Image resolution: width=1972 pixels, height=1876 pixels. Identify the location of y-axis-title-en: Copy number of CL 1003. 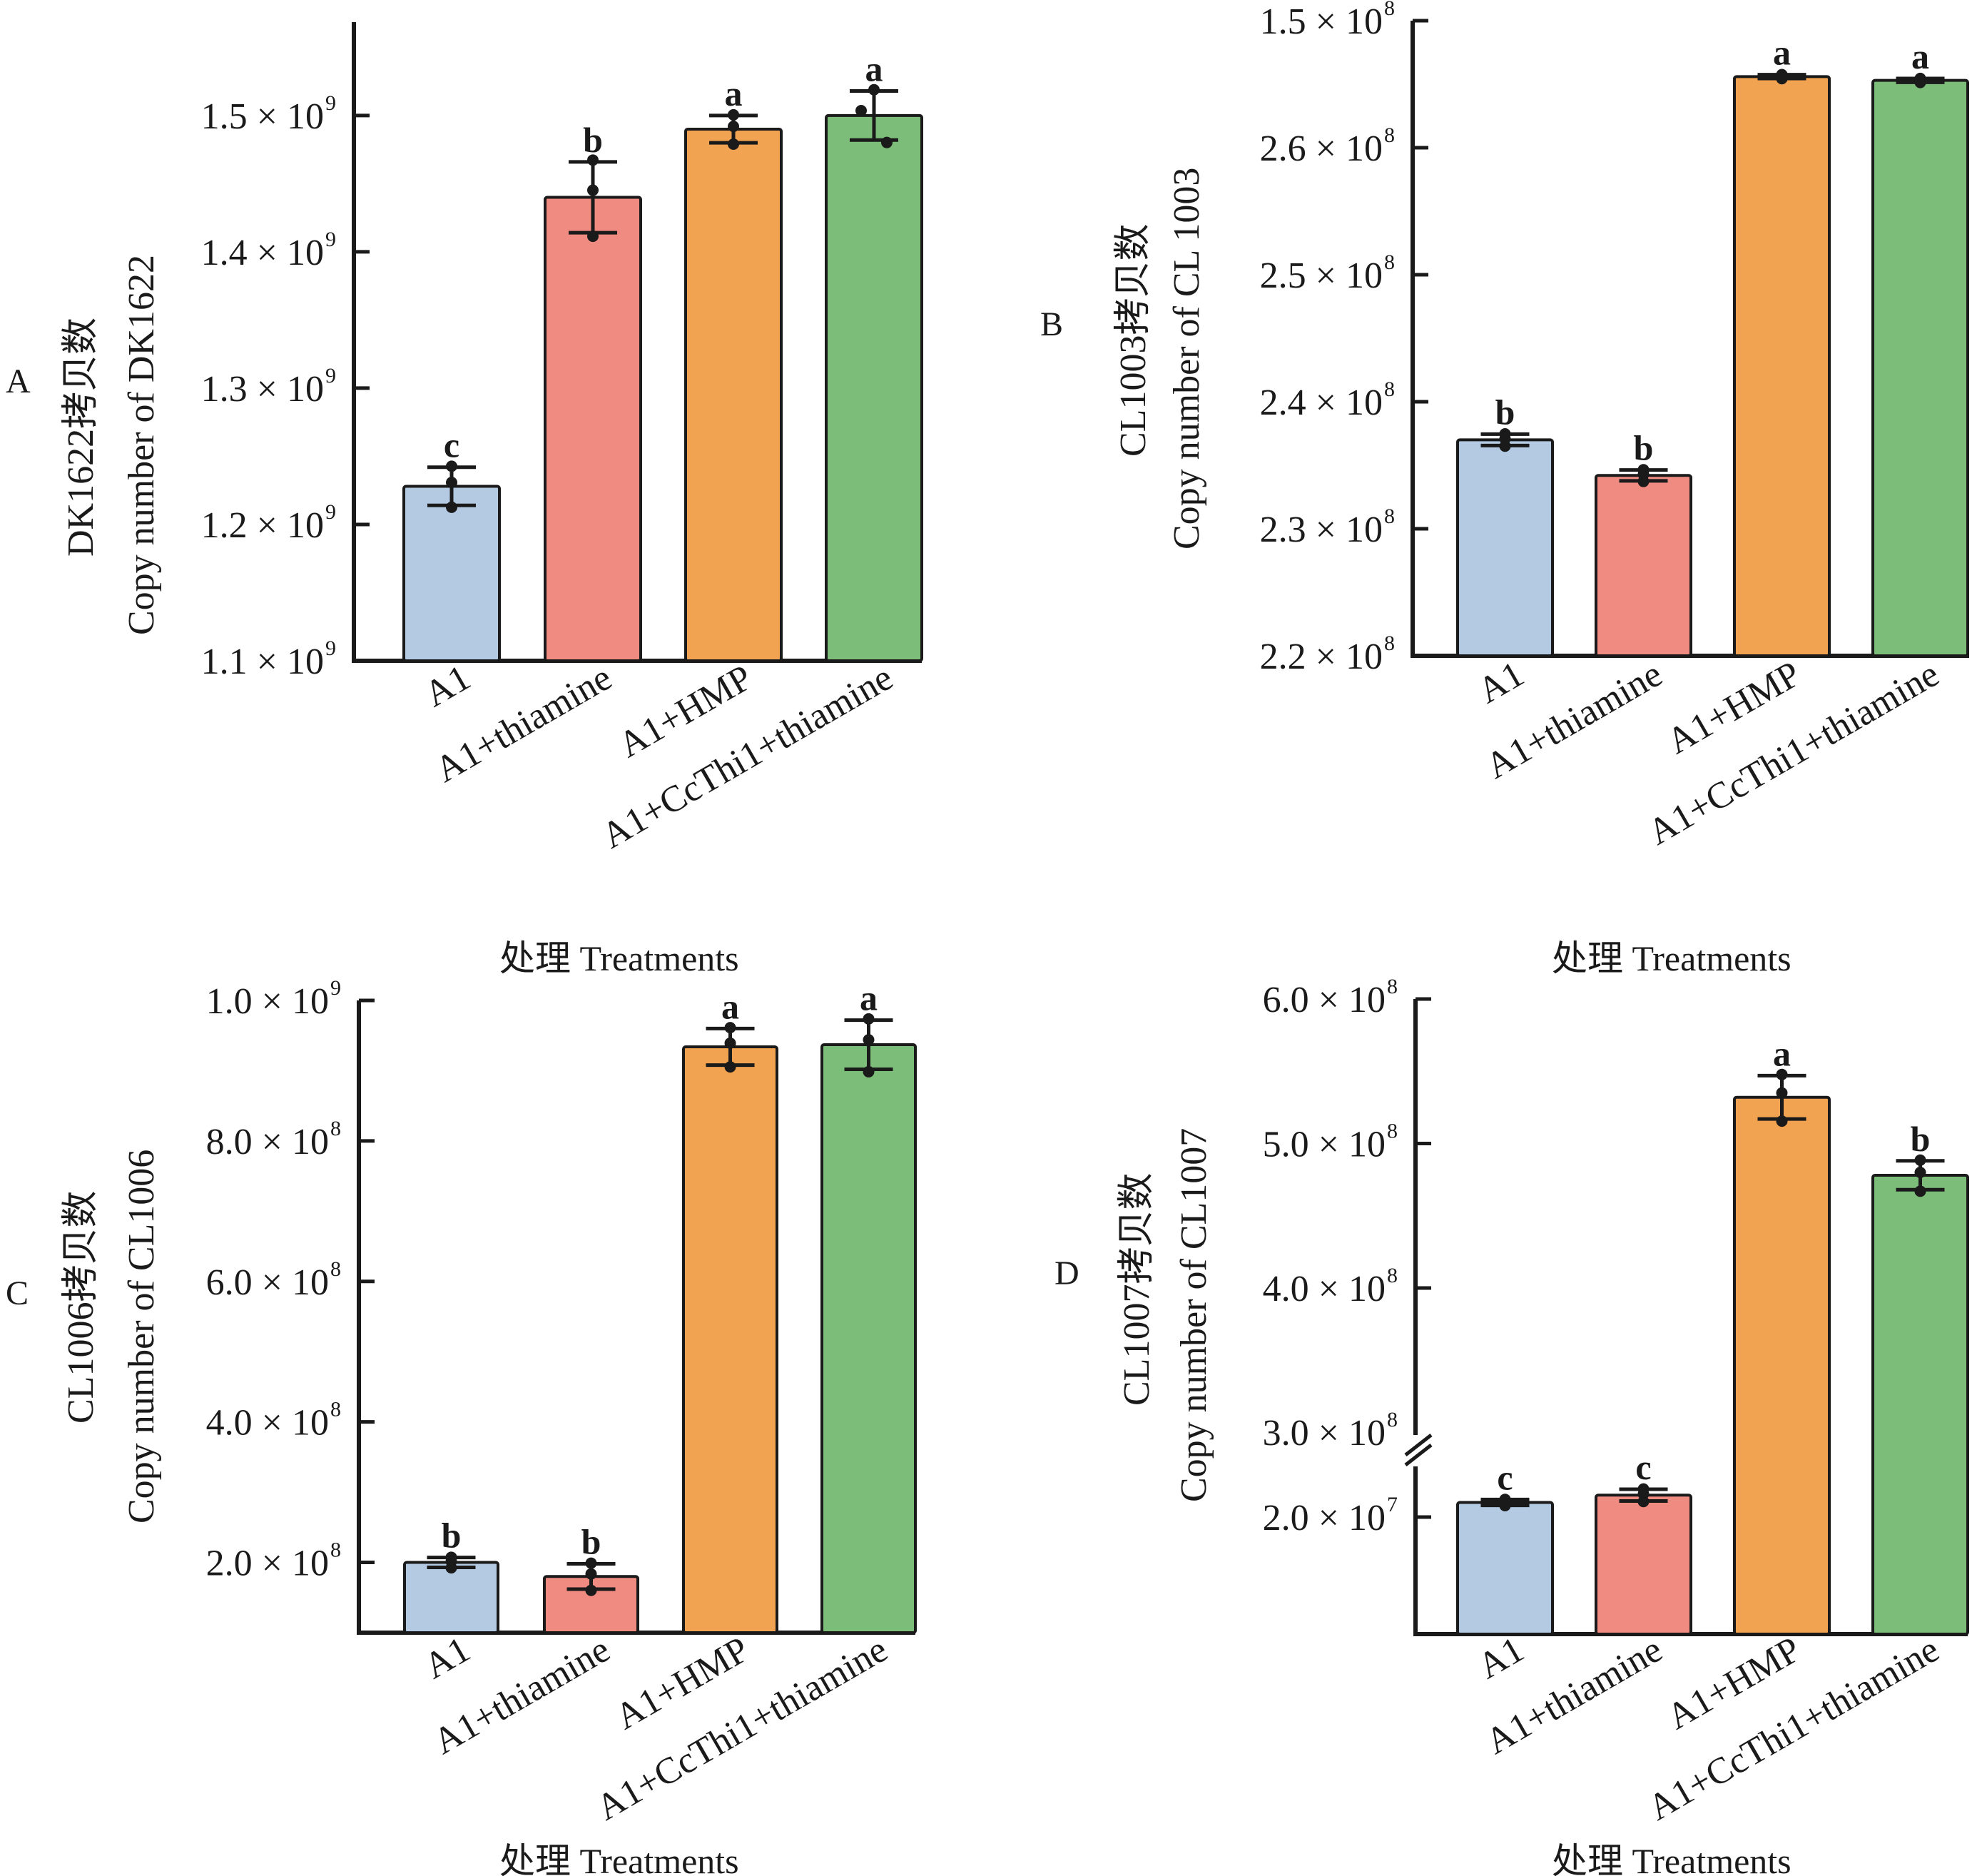
(1187, 358).